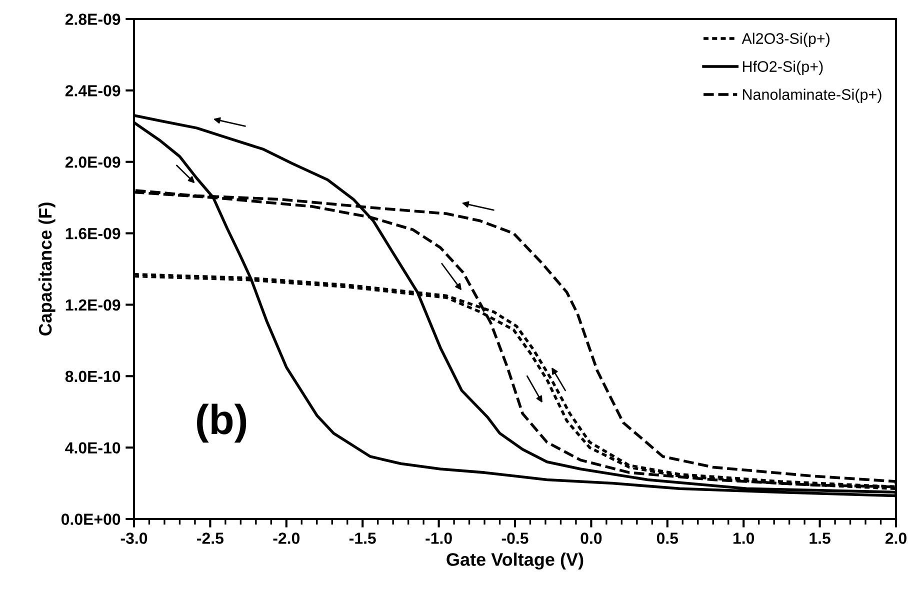 This screenshot has height=599, width=913. I want to click on x-tick-label: -1.5, so click(362, 538).